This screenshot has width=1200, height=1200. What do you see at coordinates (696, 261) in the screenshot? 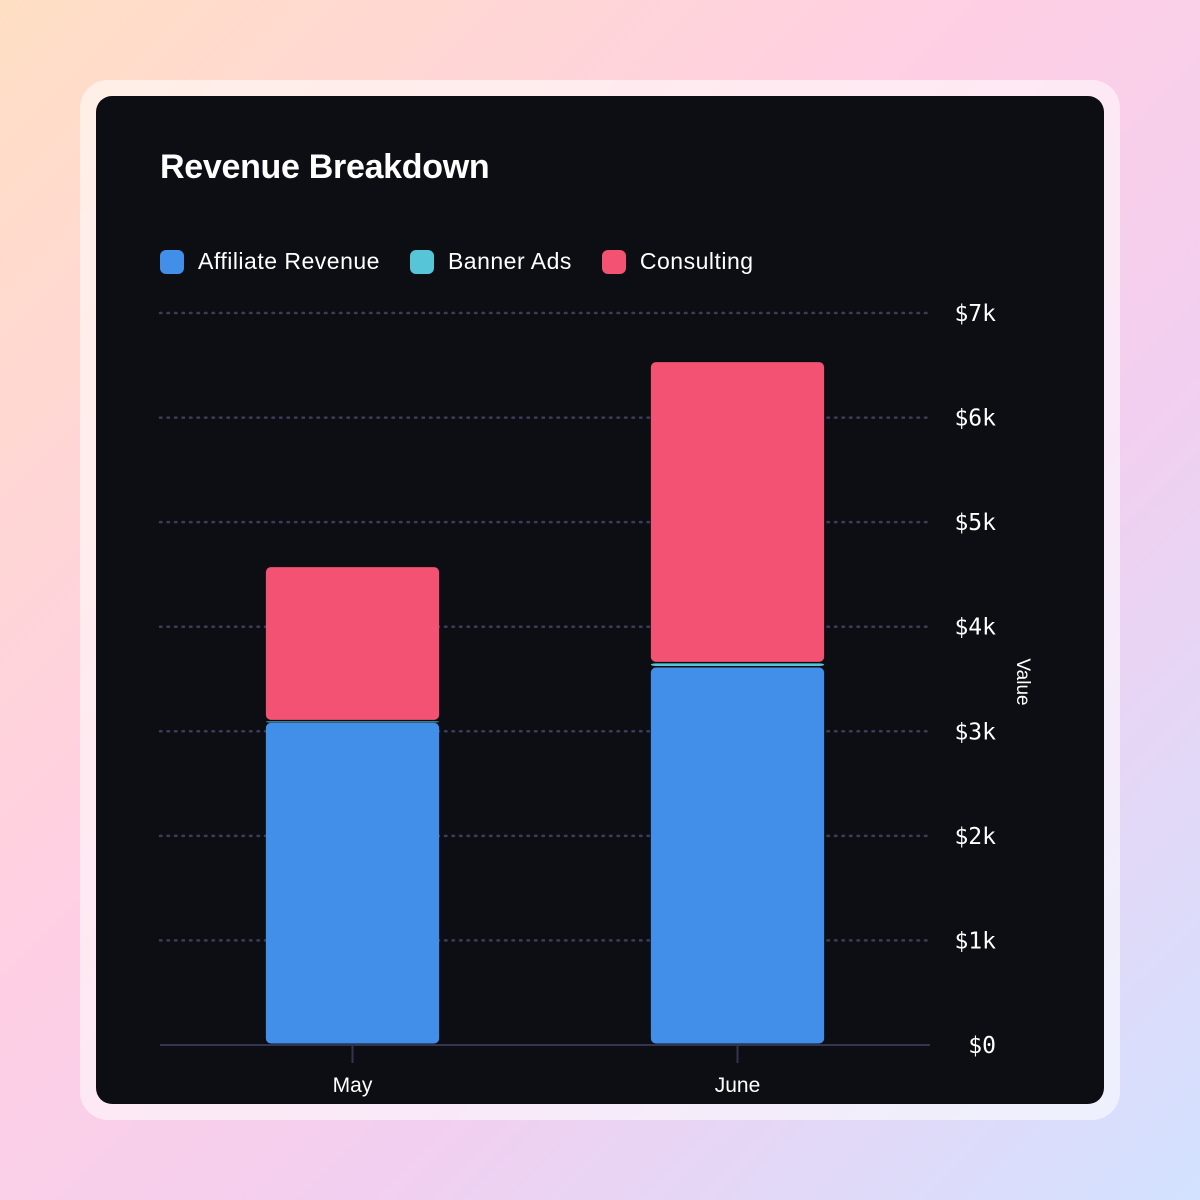
I see `legend-label-consulting: Consulting` at bounding box center [696, 261].